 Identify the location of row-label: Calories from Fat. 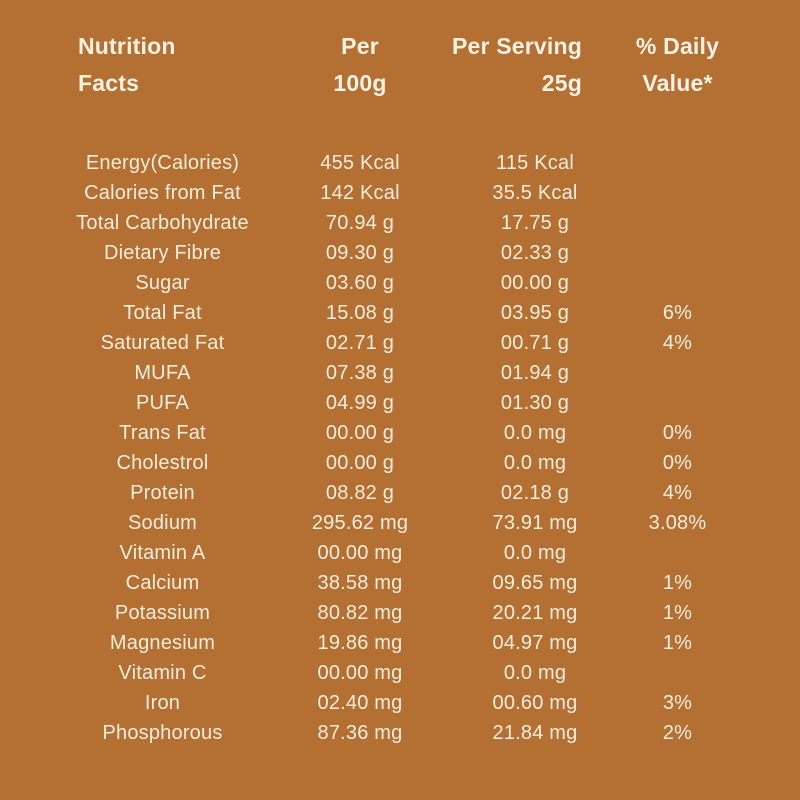
(162, 193).